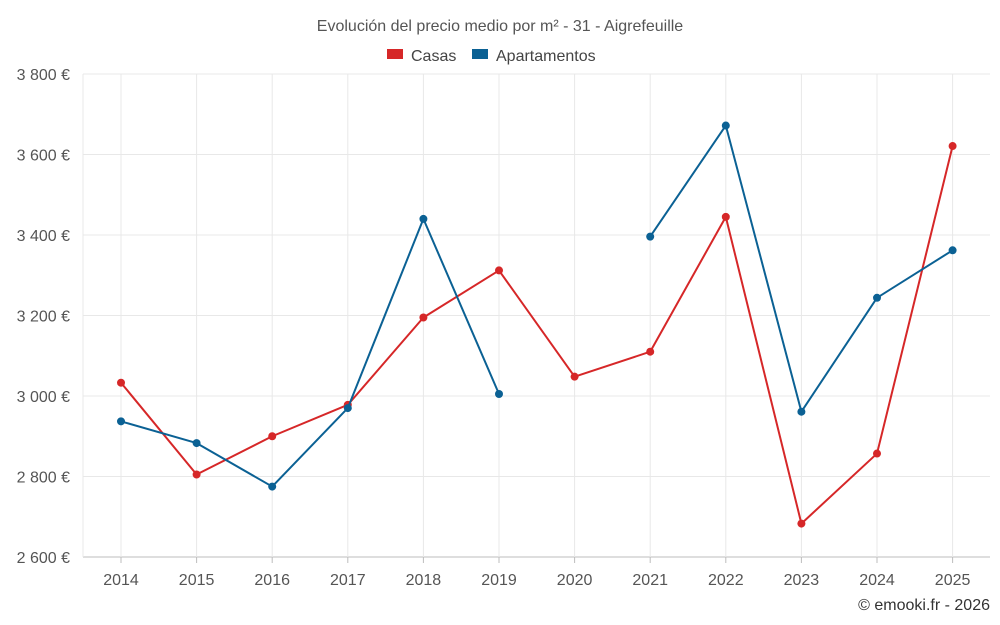  Describe the element at coordinates (650, 580) in the screenshot. I see `x-tick-label: 2021` at that location.